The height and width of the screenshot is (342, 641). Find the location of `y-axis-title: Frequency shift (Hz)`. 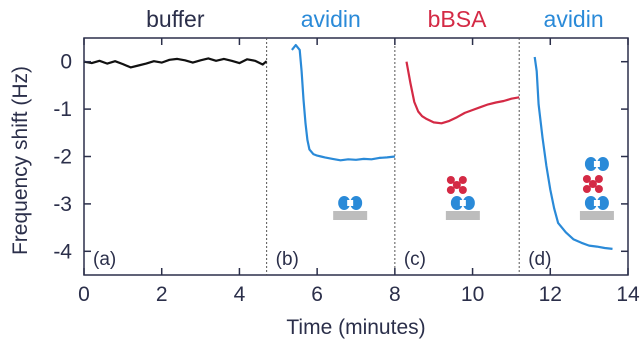

y-axis-title: Frequency shift (Hz) is located at coordinates (20, 160).